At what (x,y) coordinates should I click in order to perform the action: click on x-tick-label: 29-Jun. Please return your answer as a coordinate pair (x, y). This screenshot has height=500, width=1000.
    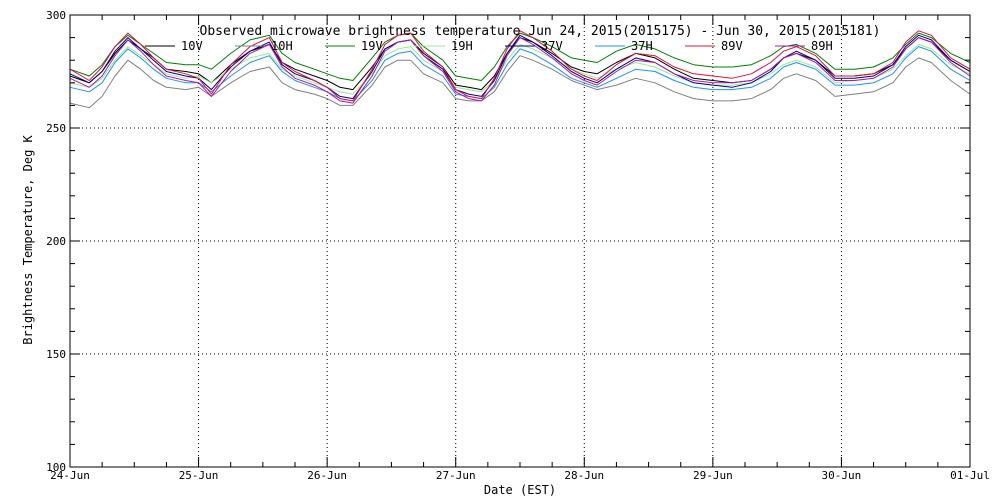
    Looking at the image, I should click on (713, 475).